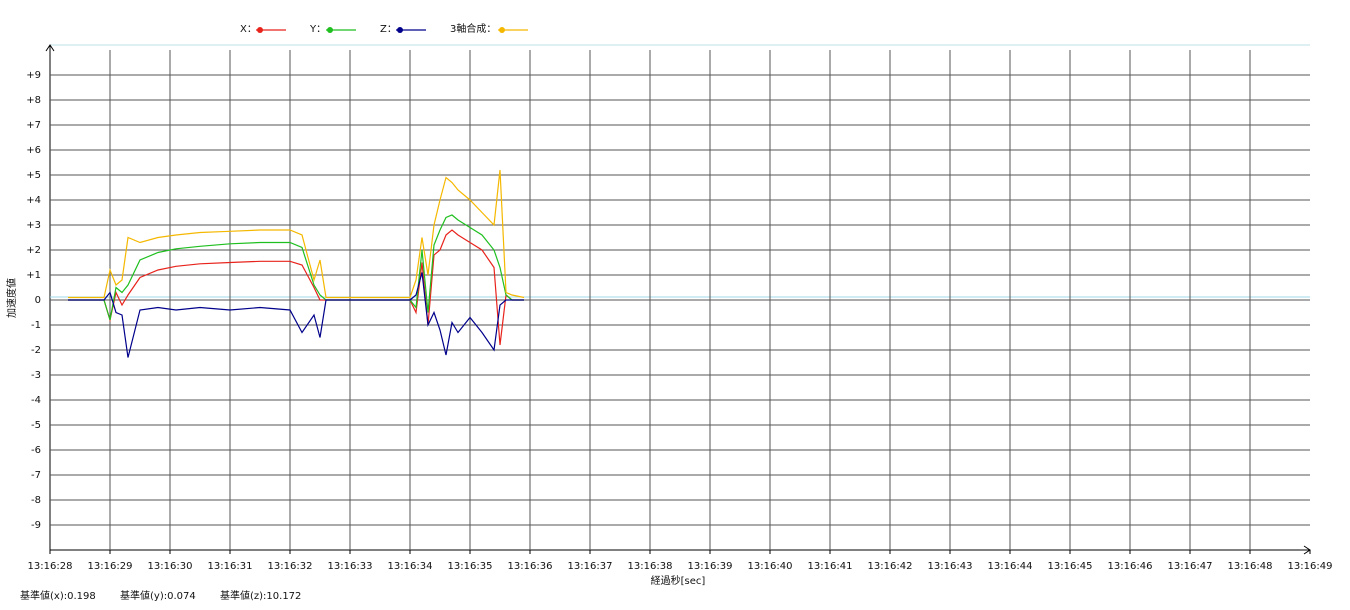  Describe the element at coordinates (33, 150) in the screenshot. I see `y-tick-label: +6` at that location.